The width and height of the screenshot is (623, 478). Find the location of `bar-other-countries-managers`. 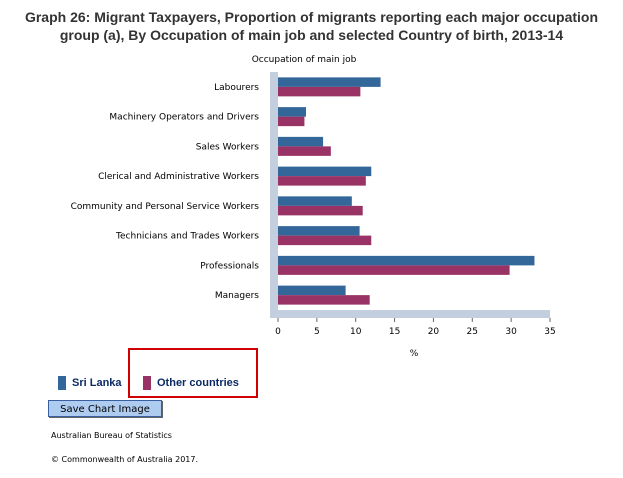

bar-other-countries-managers is located at coordinates (324, 300).